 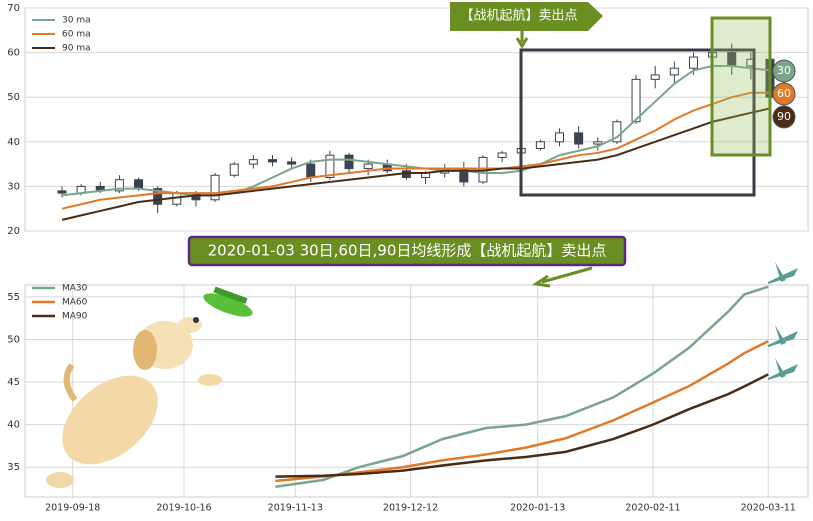 What do you see at coordinates (522, 425) in the screenshot?
I see `ma-line` at bounding box center [522, 425].